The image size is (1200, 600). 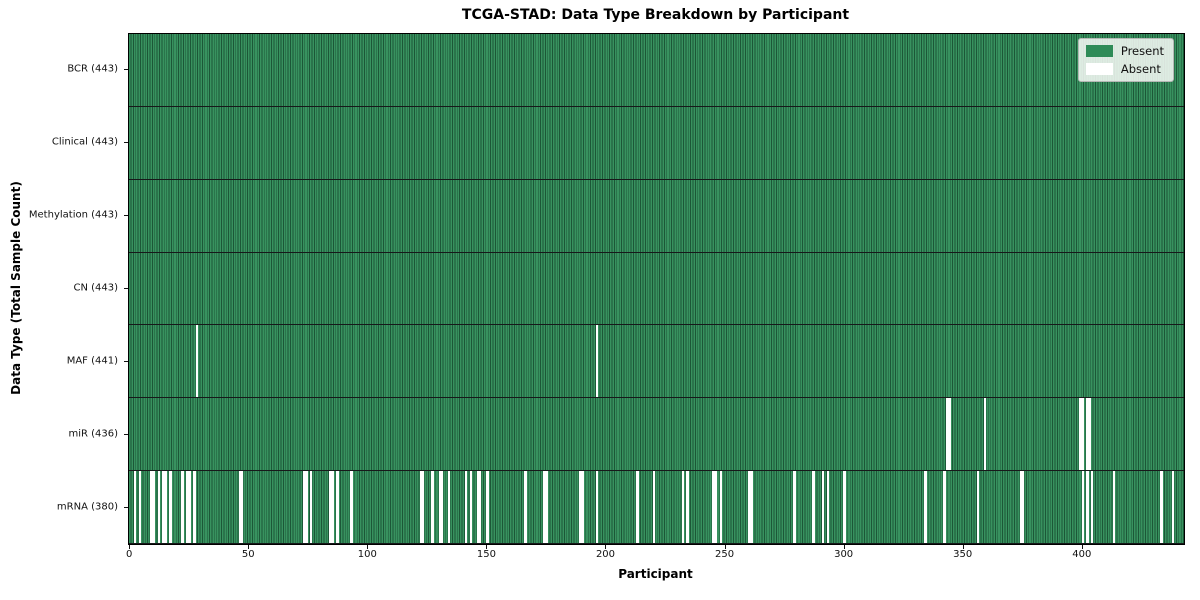 What do you see at coordinates (486, 554) in the screenshot?
I see `x-tick-label: 150` at bounding box center [486, 554].